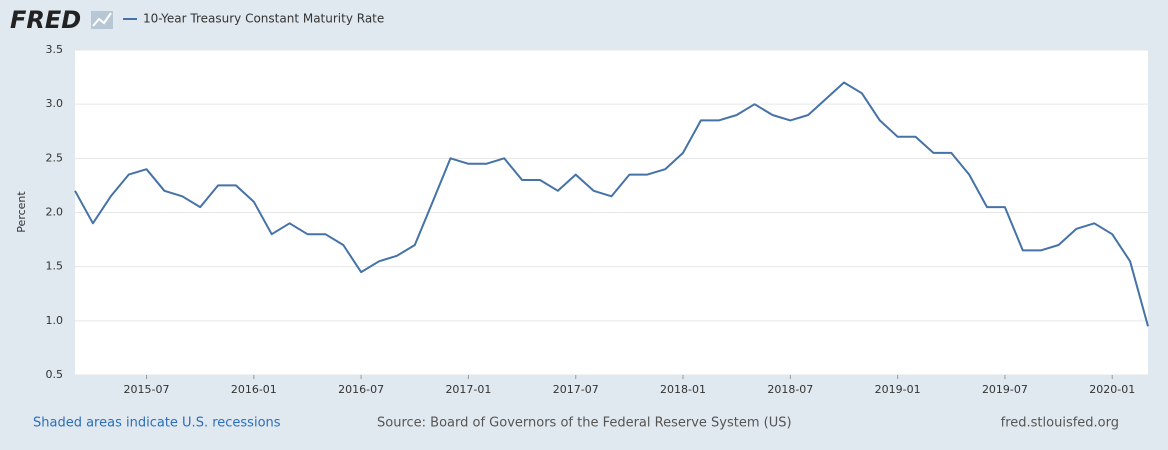 The width and height of the screenshot is (1168, 450). What do you see at coordinates (254, 389) in the screenshot?
I see `x-tick-label: 2016-01` at bounding box center [254, 389].